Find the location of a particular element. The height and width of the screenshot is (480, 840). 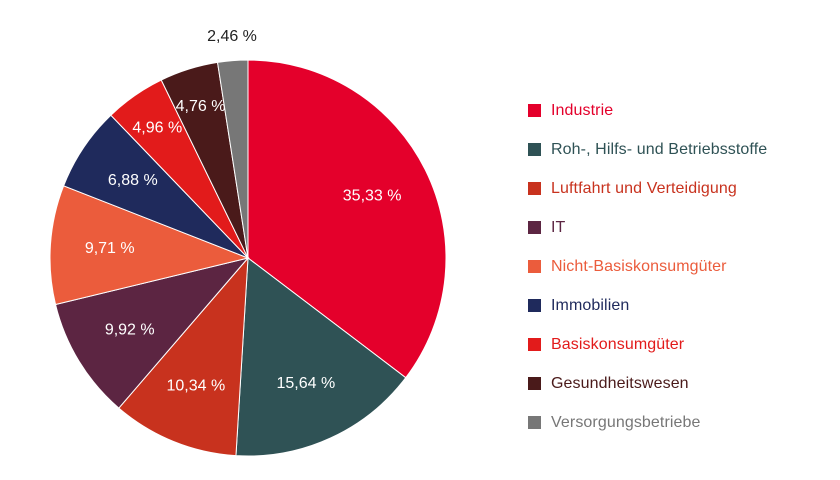

data-label-basiskonsumgueter: 4,96 % is located at coordinates (157, 127).